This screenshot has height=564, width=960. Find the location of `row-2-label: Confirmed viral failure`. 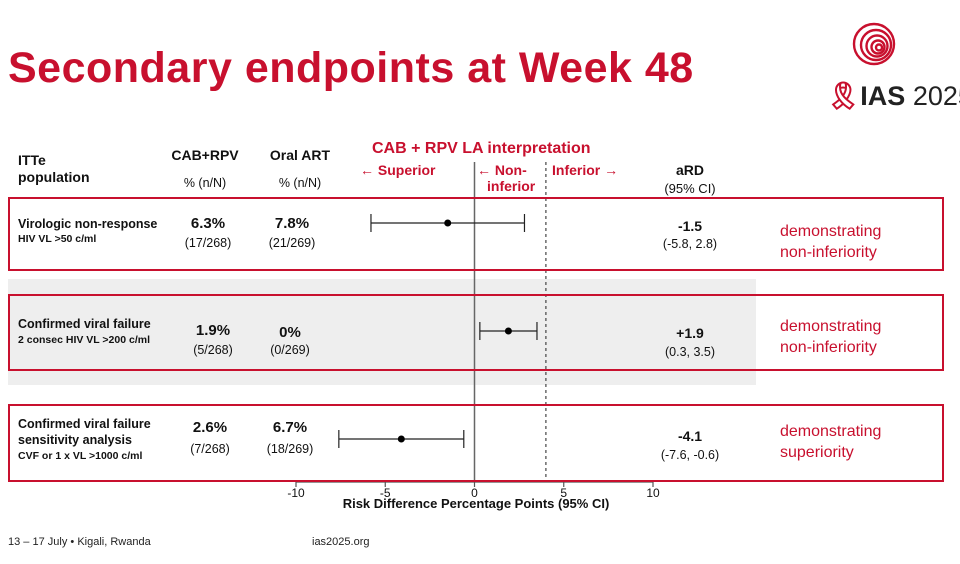

row-2-label: Confirmed viral failure is located at coordinates (84, 324).